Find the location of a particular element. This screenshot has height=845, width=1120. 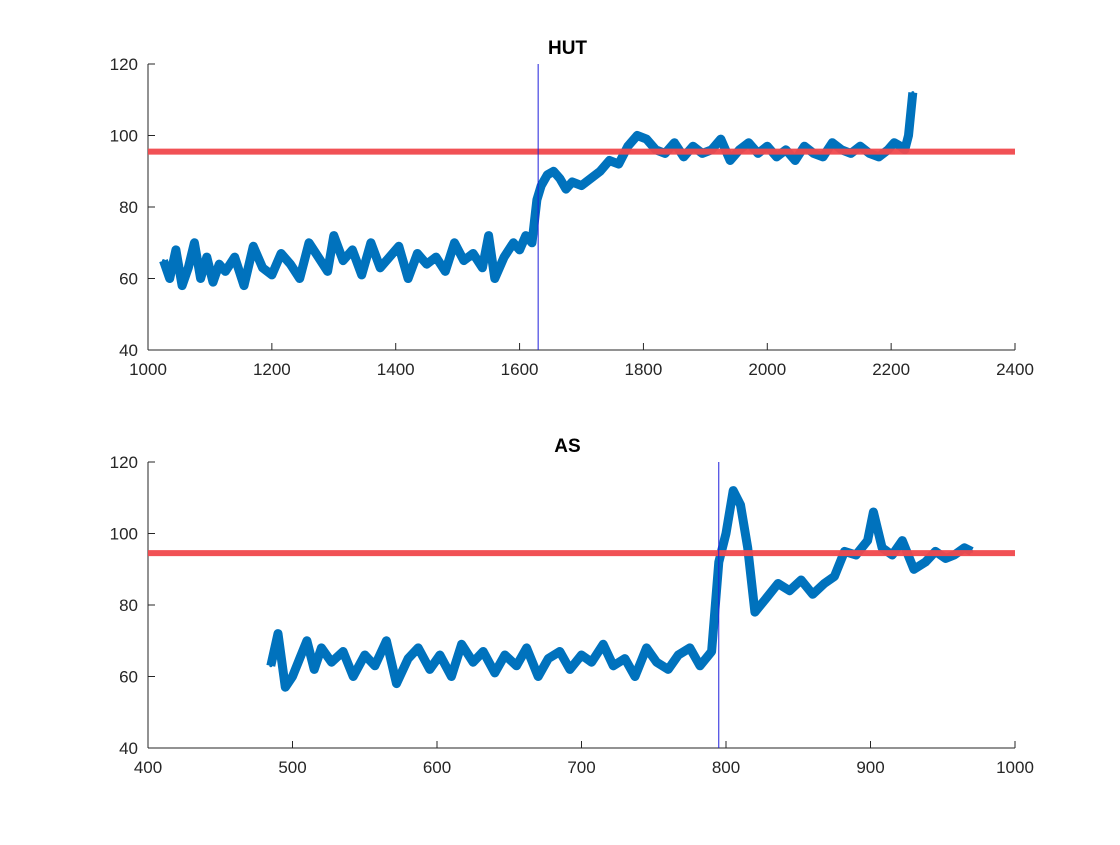

x-tick-label: 1400 is located at coordinates (396, 369).